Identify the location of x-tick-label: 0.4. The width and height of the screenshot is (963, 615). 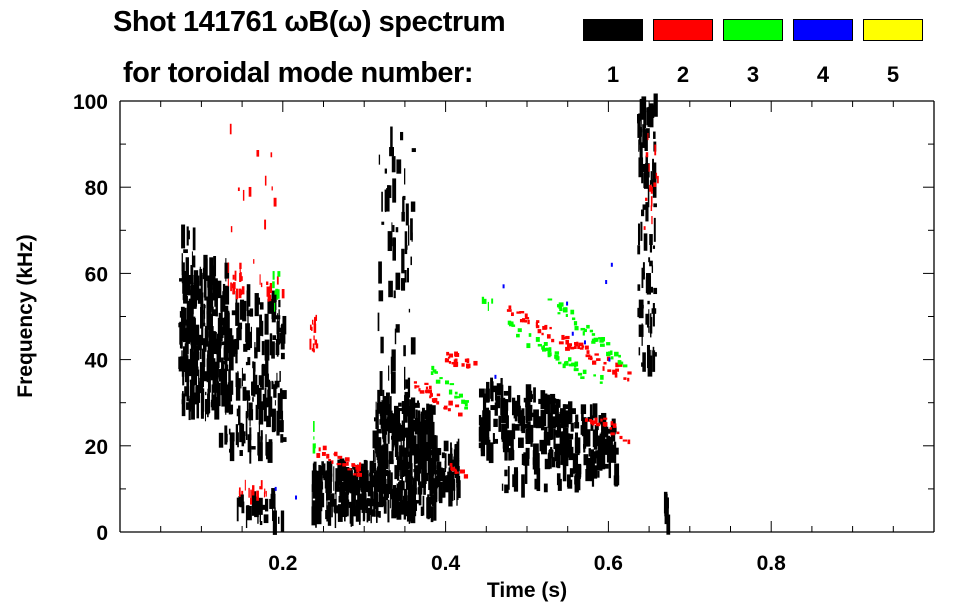
(446, 563).